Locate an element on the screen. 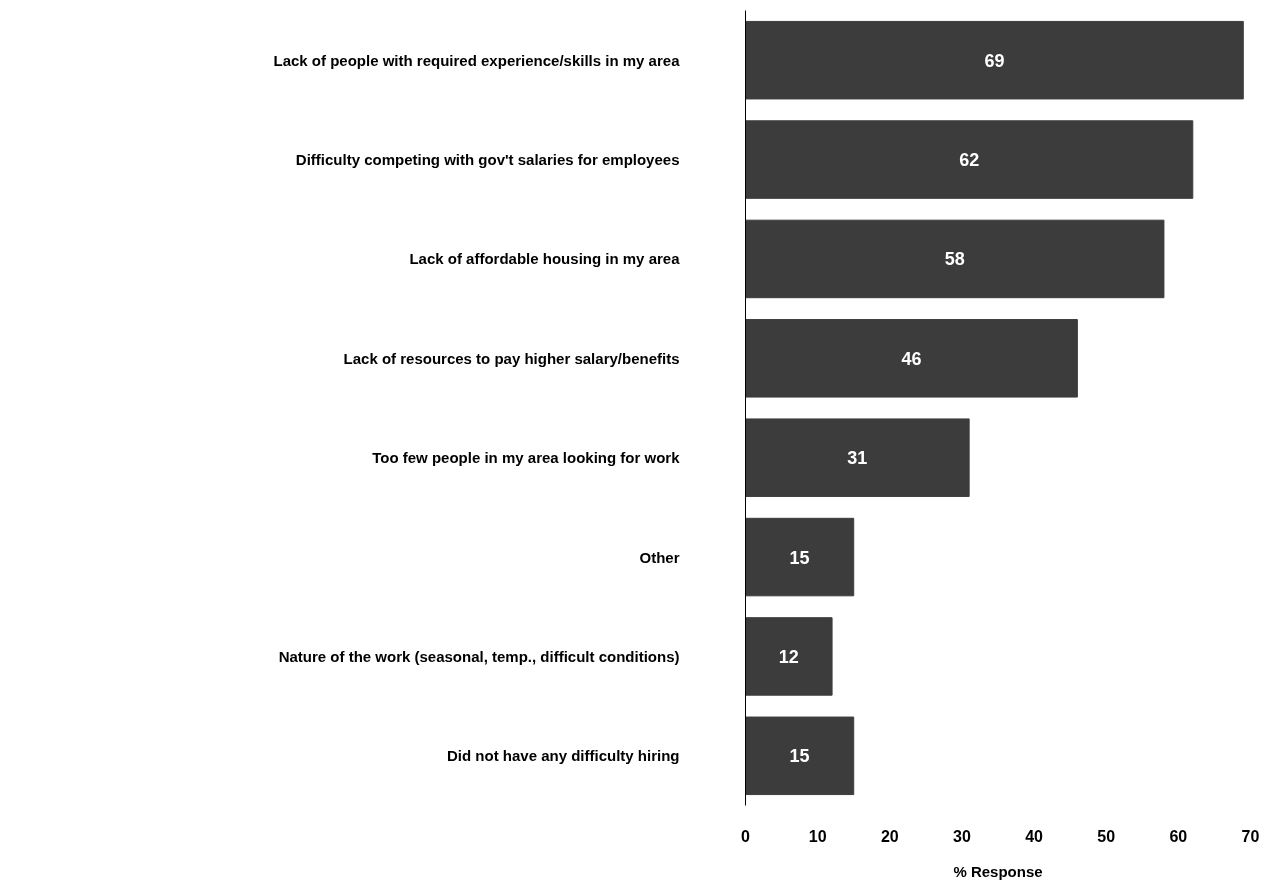 The width and height of the screenshot is (1270, 885). data-label: 69 is located at coordinates (994, 60).